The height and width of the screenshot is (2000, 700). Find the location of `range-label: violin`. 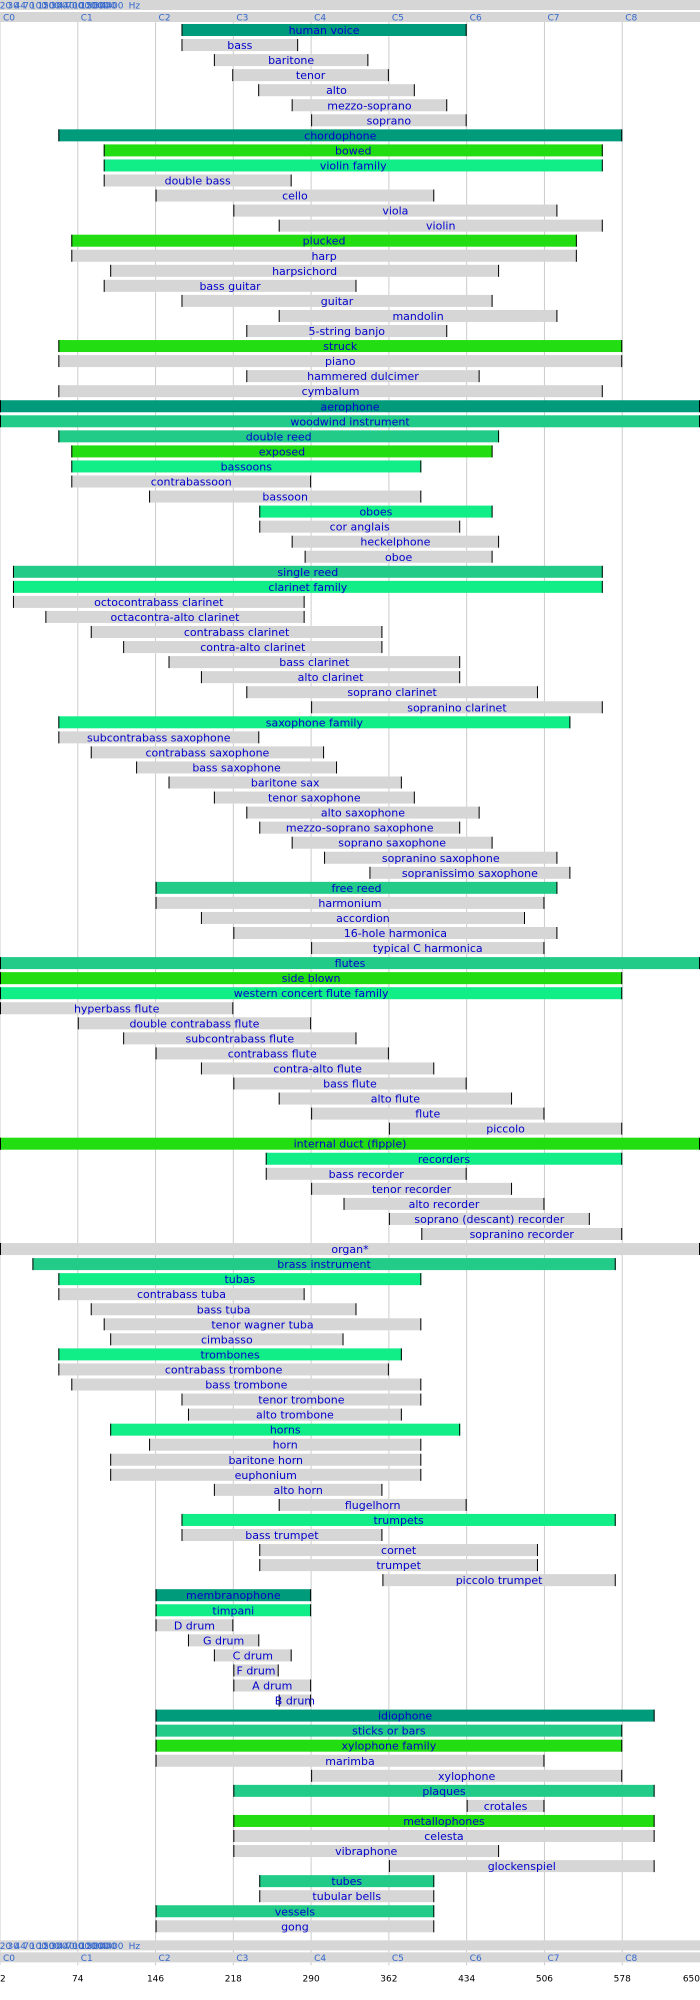

range-label: violin is located at coordinates (440, 226).